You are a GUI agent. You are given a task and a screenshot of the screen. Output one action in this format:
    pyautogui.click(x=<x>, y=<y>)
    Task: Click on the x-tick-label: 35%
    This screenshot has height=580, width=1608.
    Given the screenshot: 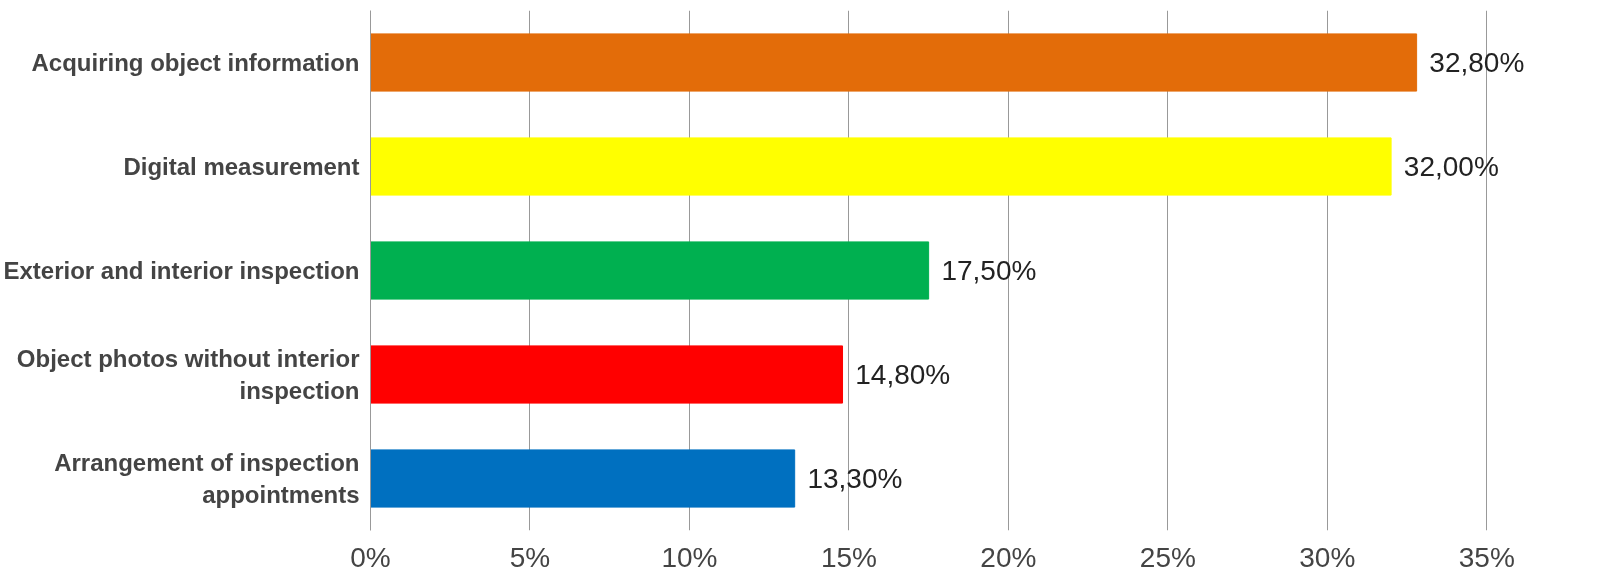 What is the action you would take?
    pyautogui.click(x=1486, y=557)
    